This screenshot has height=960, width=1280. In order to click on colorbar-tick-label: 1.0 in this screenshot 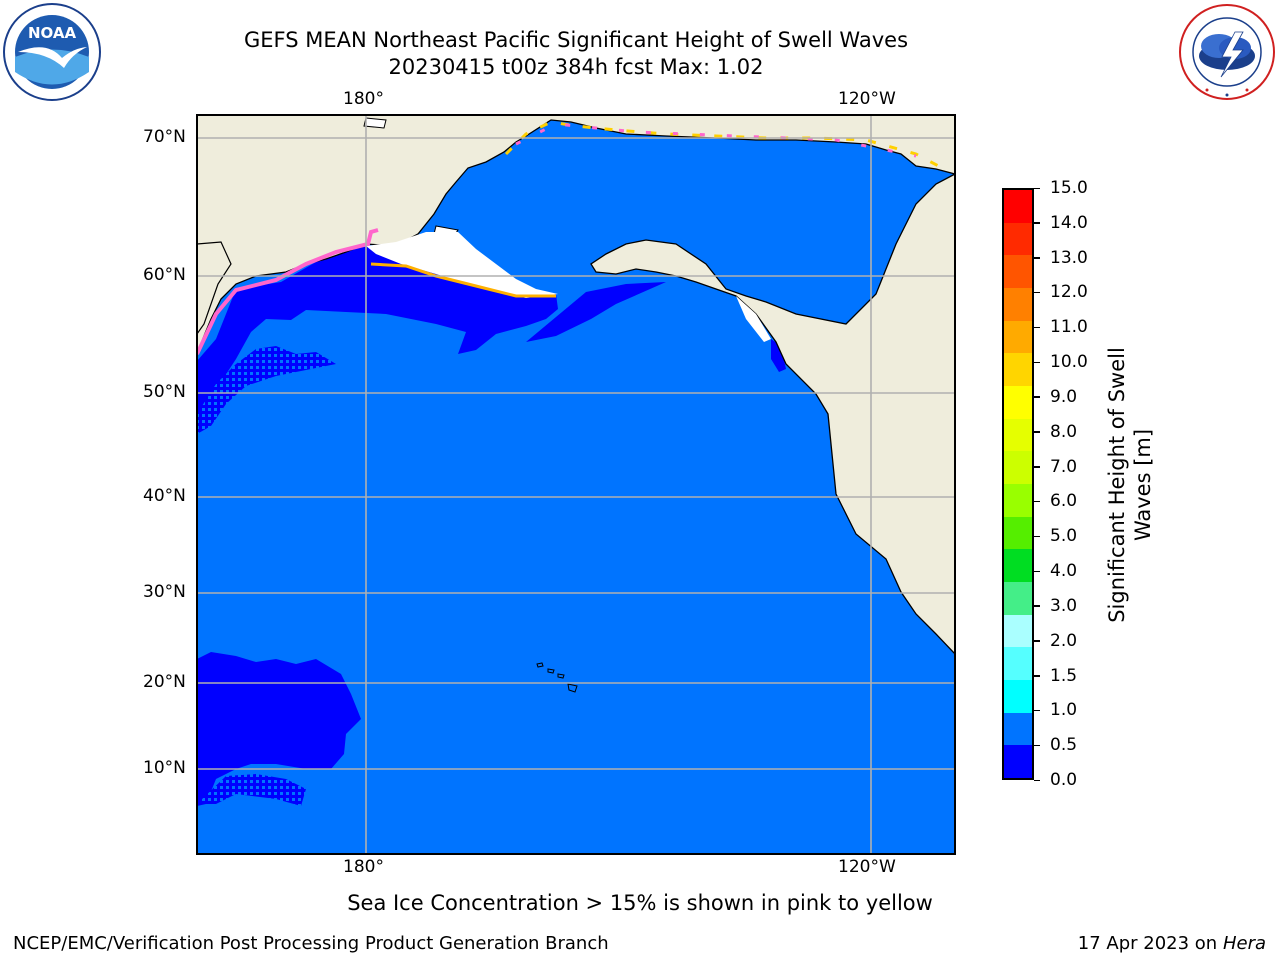, I will do `click(1064, 710)`.